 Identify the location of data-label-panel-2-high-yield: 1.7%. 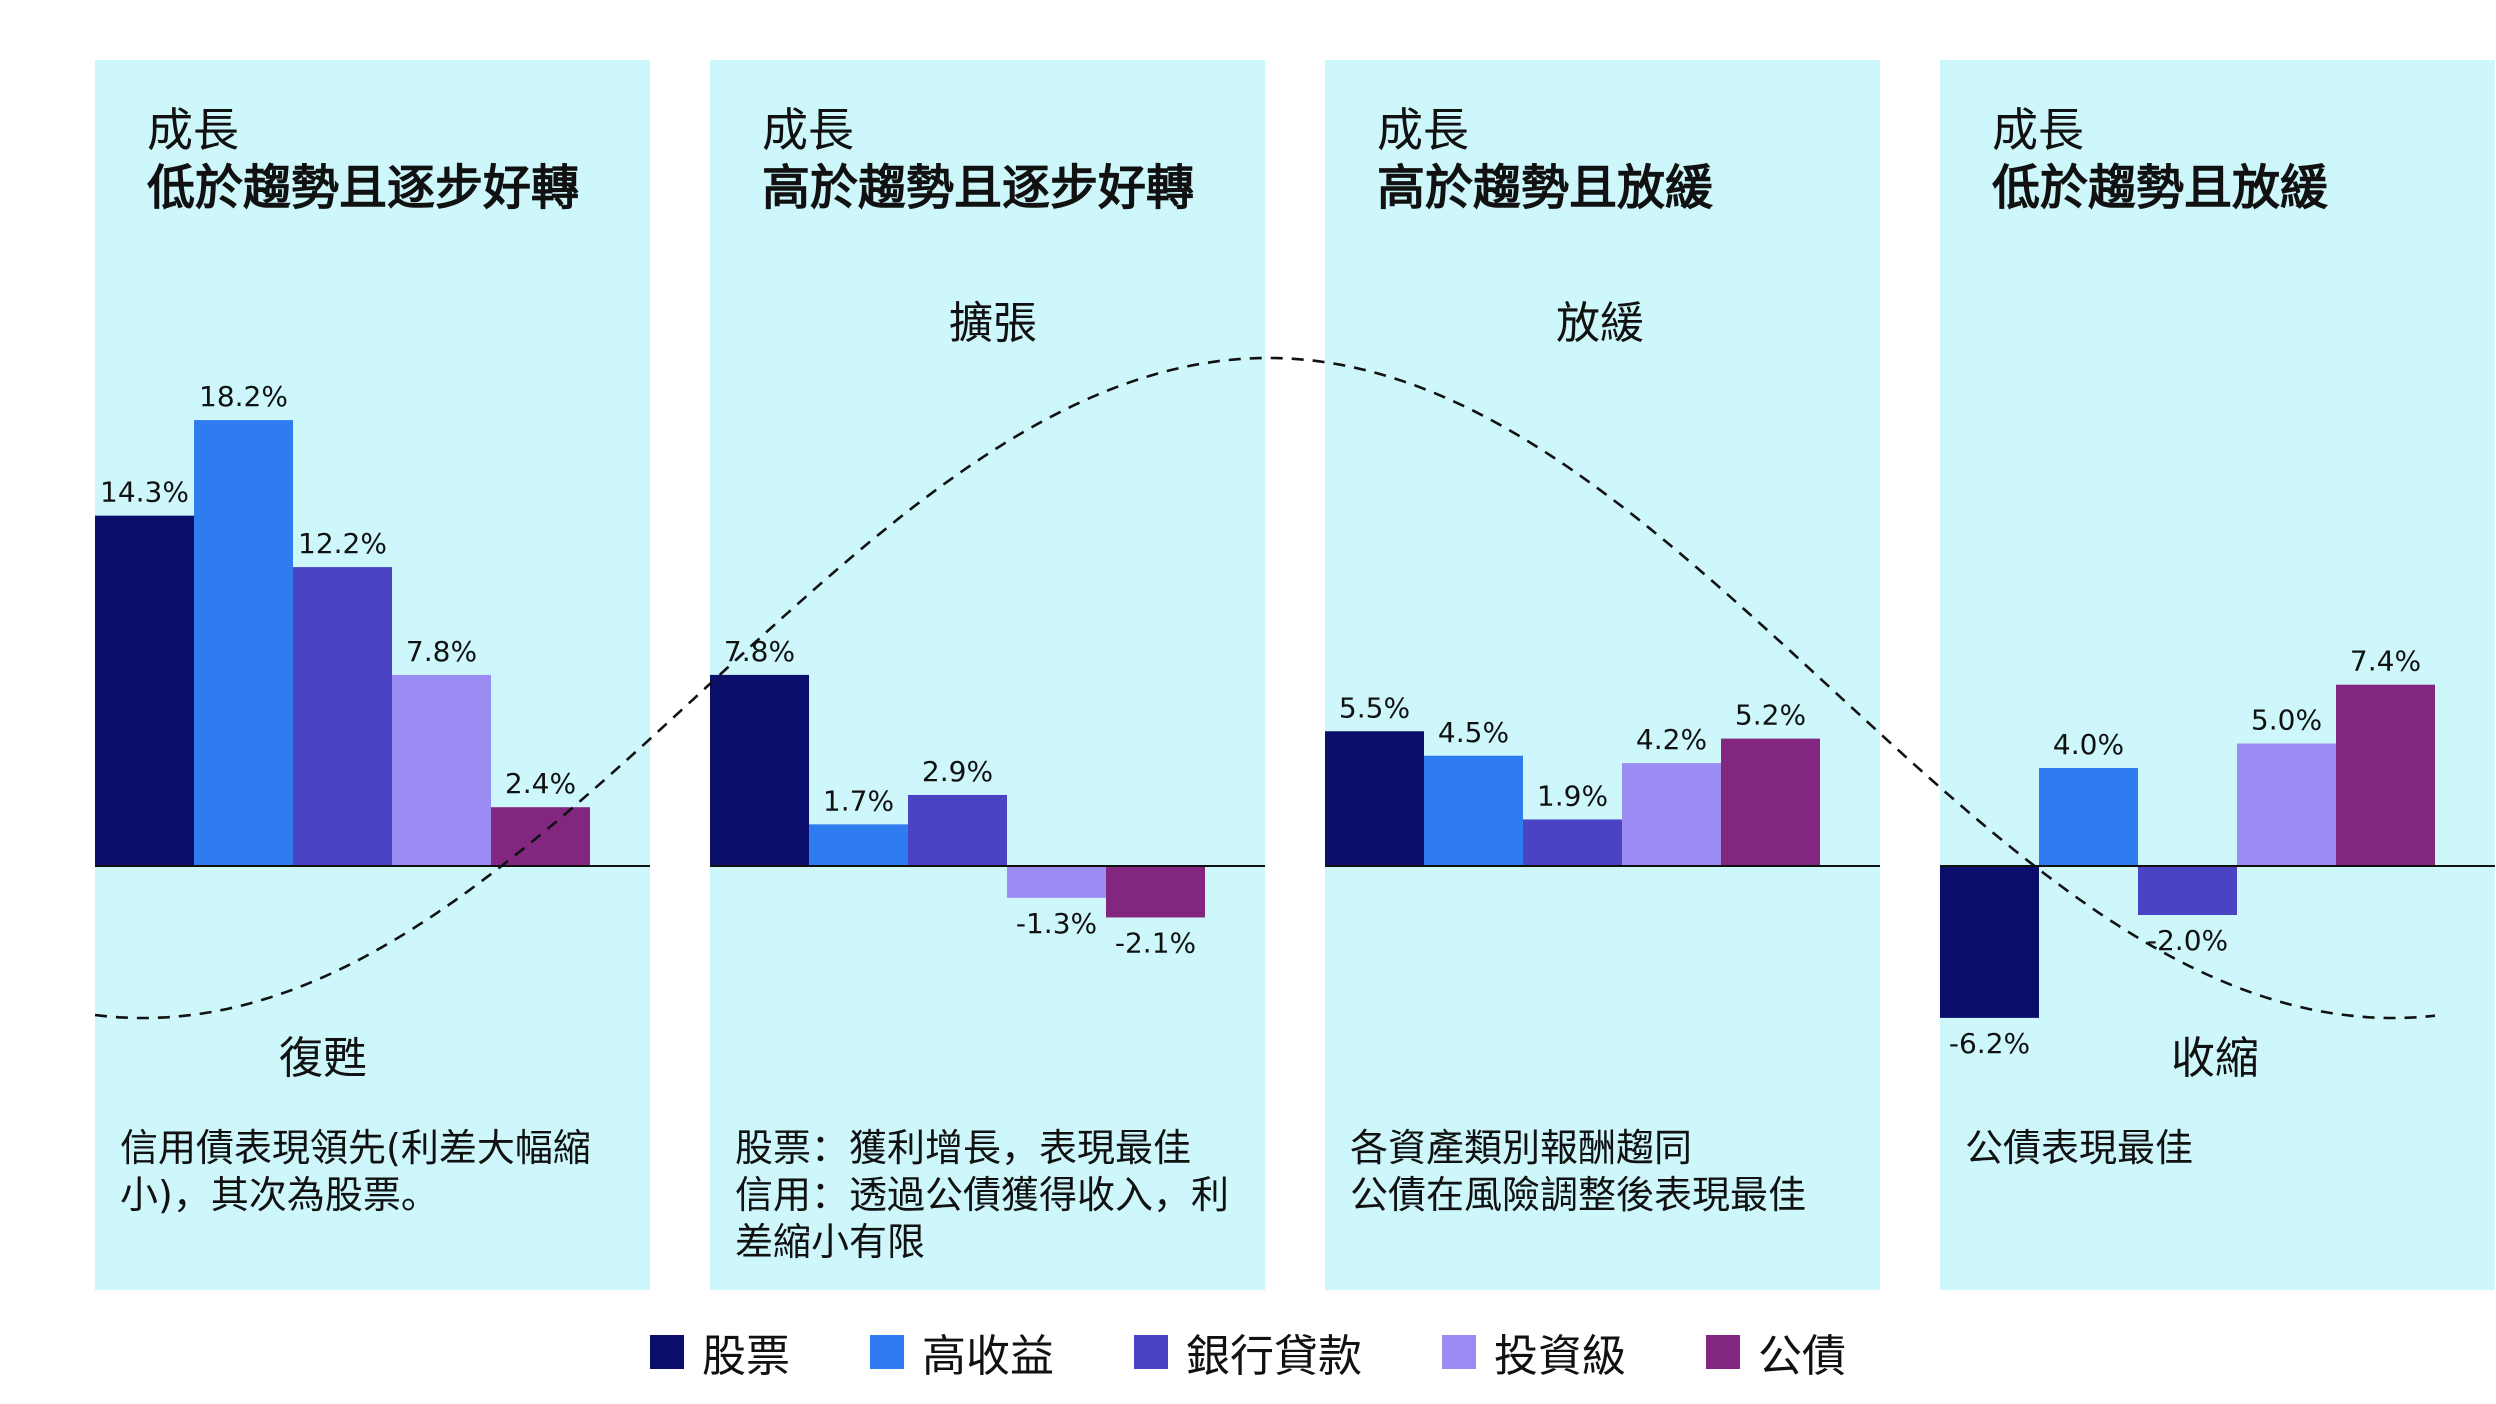
(858, 800).